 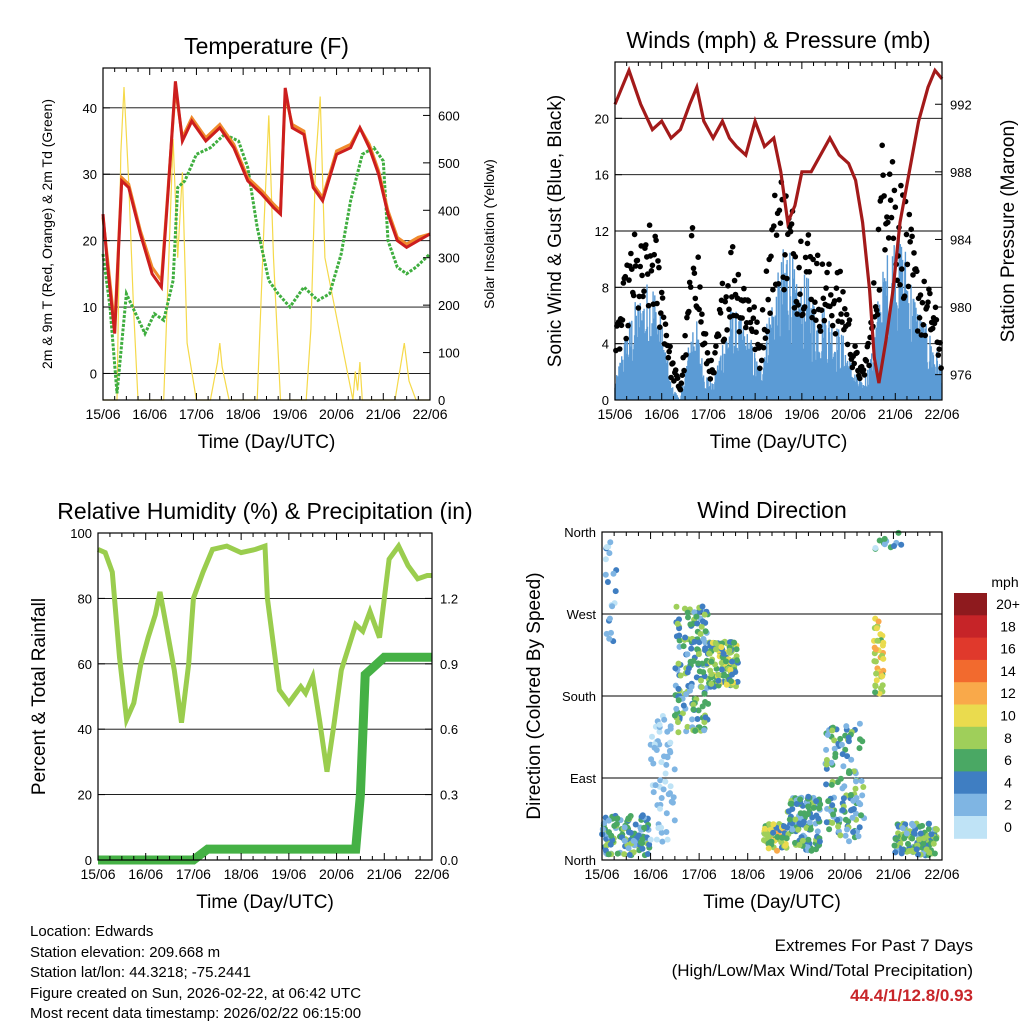 I want to click on series-relative-humidity, so click(x=264, y=657).